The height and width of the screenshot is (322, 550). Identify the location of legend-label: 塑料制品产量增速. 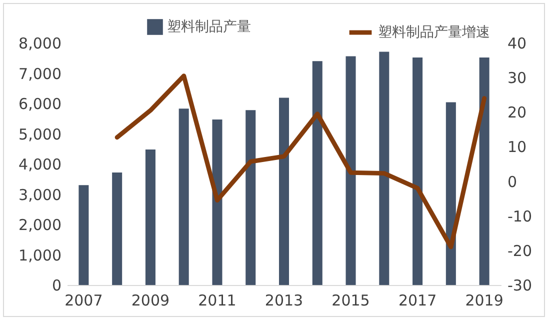
(434, 32).